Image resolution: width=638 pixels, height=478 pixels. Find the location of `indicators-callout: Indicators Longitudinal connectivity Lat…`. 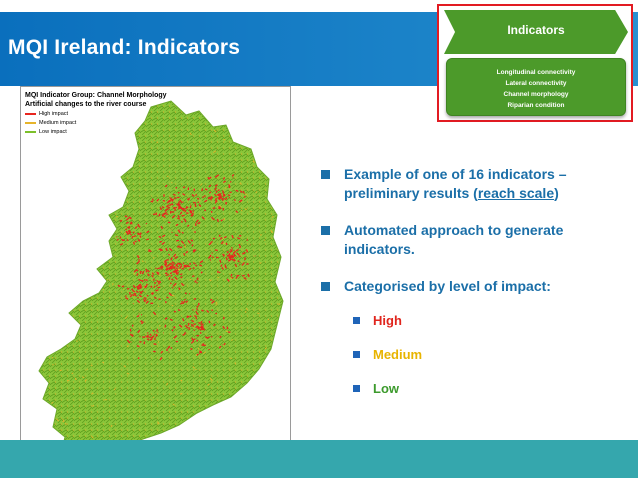

indicators-callout: Indicators Longitudinal connectivity Lat… is located at coordinates (535, 63).